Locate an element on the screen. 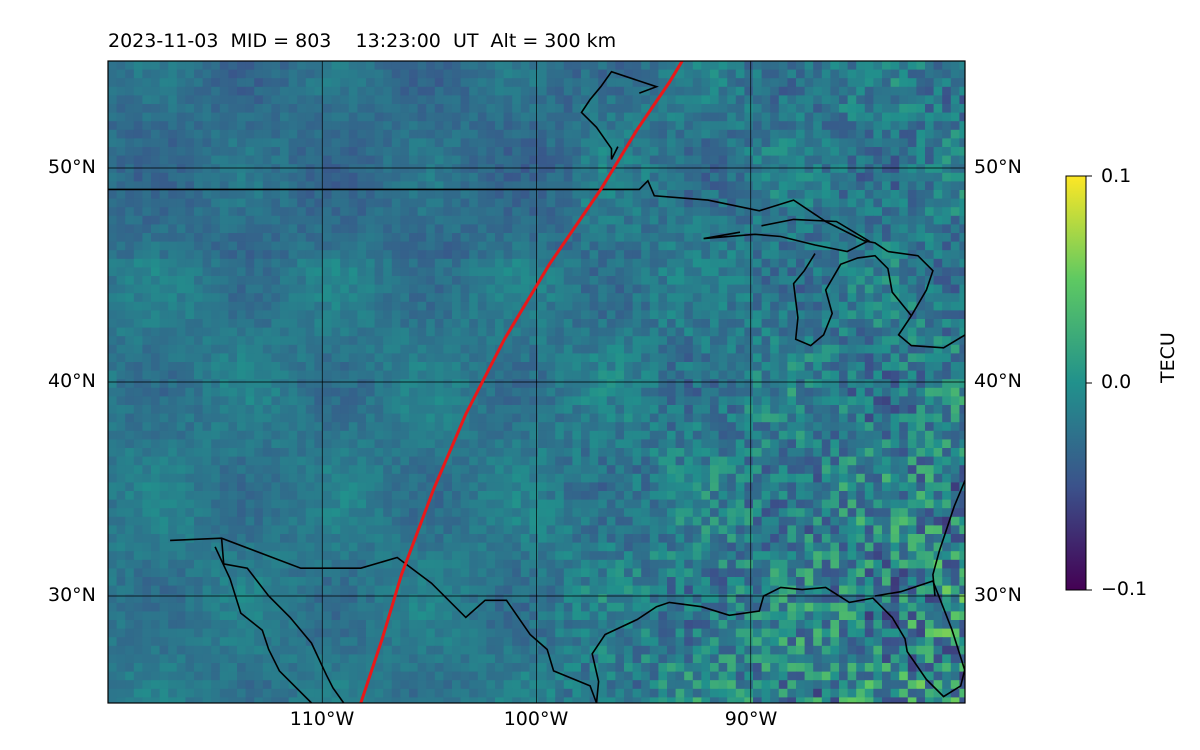 The width and height of the screenshot is (1200, 750). lon-tick-90w: 90°W is located at coordinates (751, 719).